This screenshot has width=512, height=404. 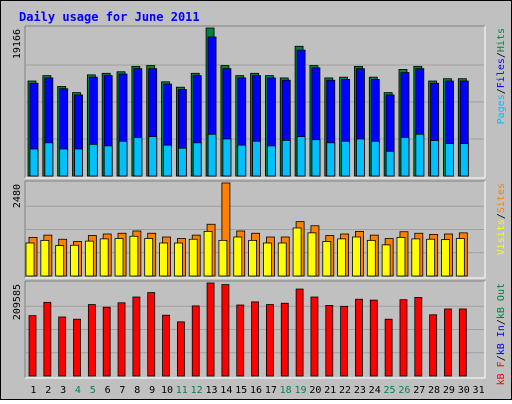 What do you see at coordinates (122, 390) in the screenshot?
I see `x-tick-day-7: 7` at bounding box center [122, 390].